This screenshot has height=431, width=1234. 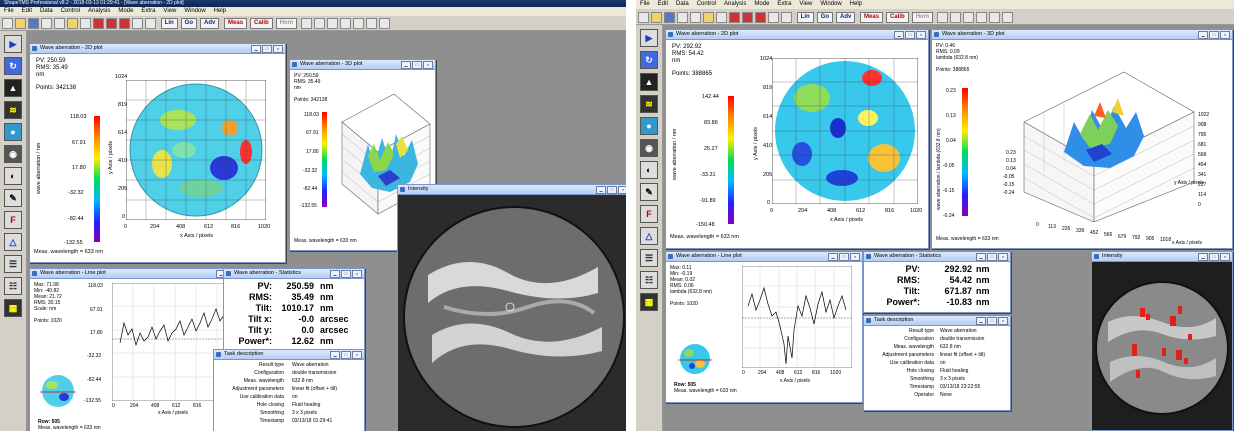 What do you see at coordinates (806, 4) in the screenshot?
I see `menu-view: View` at bounding box center [806, 4].